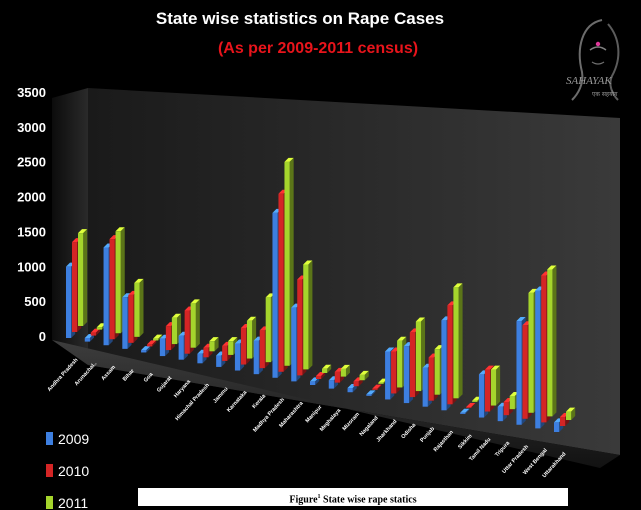 This screenshot has width=641, height=510. I want to click on y-tick-label: 2500, so click(31, 162).